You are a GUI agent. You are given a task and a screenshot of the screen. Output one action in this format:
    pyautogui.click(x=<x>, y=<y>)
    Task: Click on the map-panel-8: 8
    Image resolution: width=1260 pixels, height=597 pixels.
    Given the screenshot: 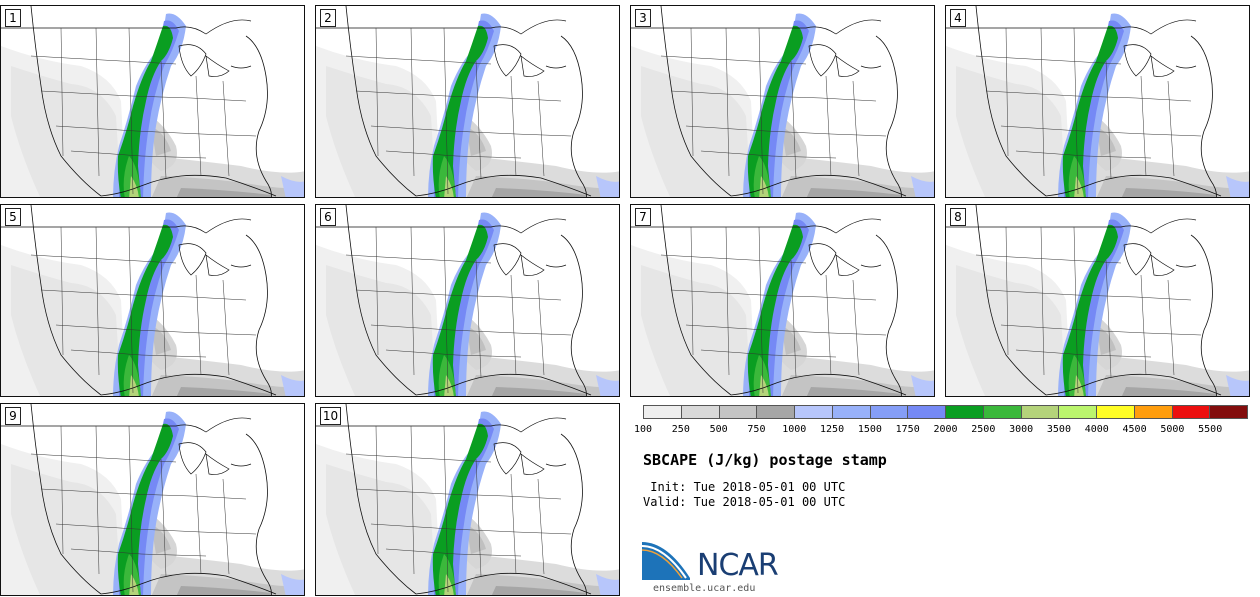 What is the action you would take?
    pyautogui.click(x=1097, y=300)
    